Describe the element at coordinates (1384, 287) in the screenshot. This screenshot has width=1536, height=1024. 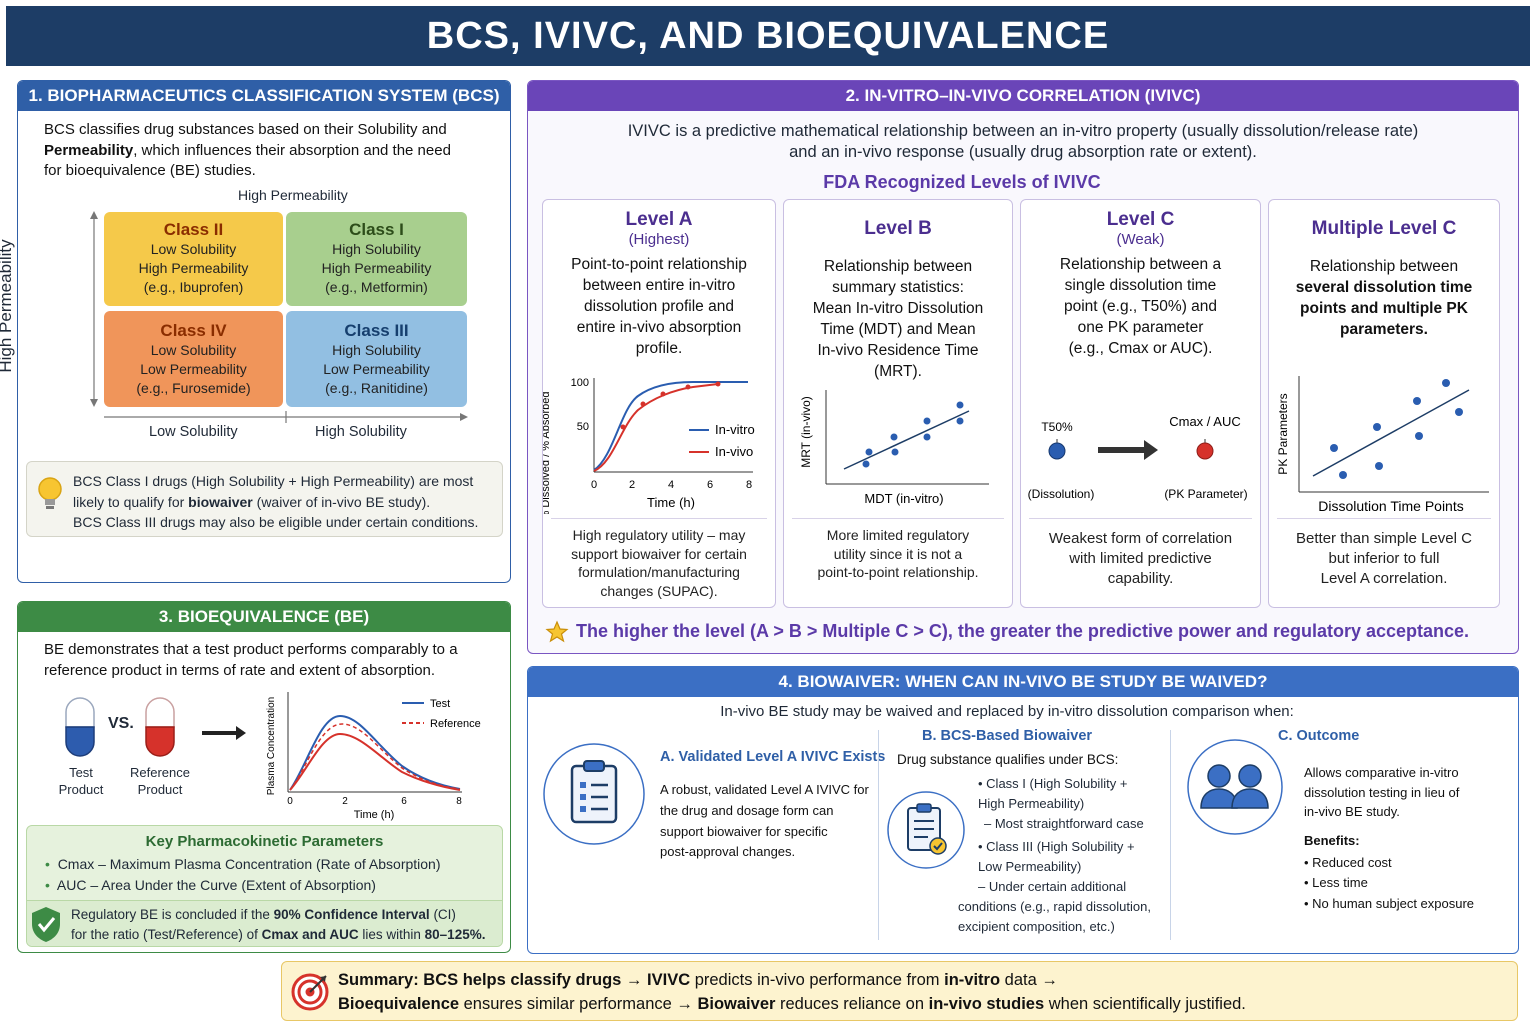
I see `level-desc-line: several dissolution time` at that location.